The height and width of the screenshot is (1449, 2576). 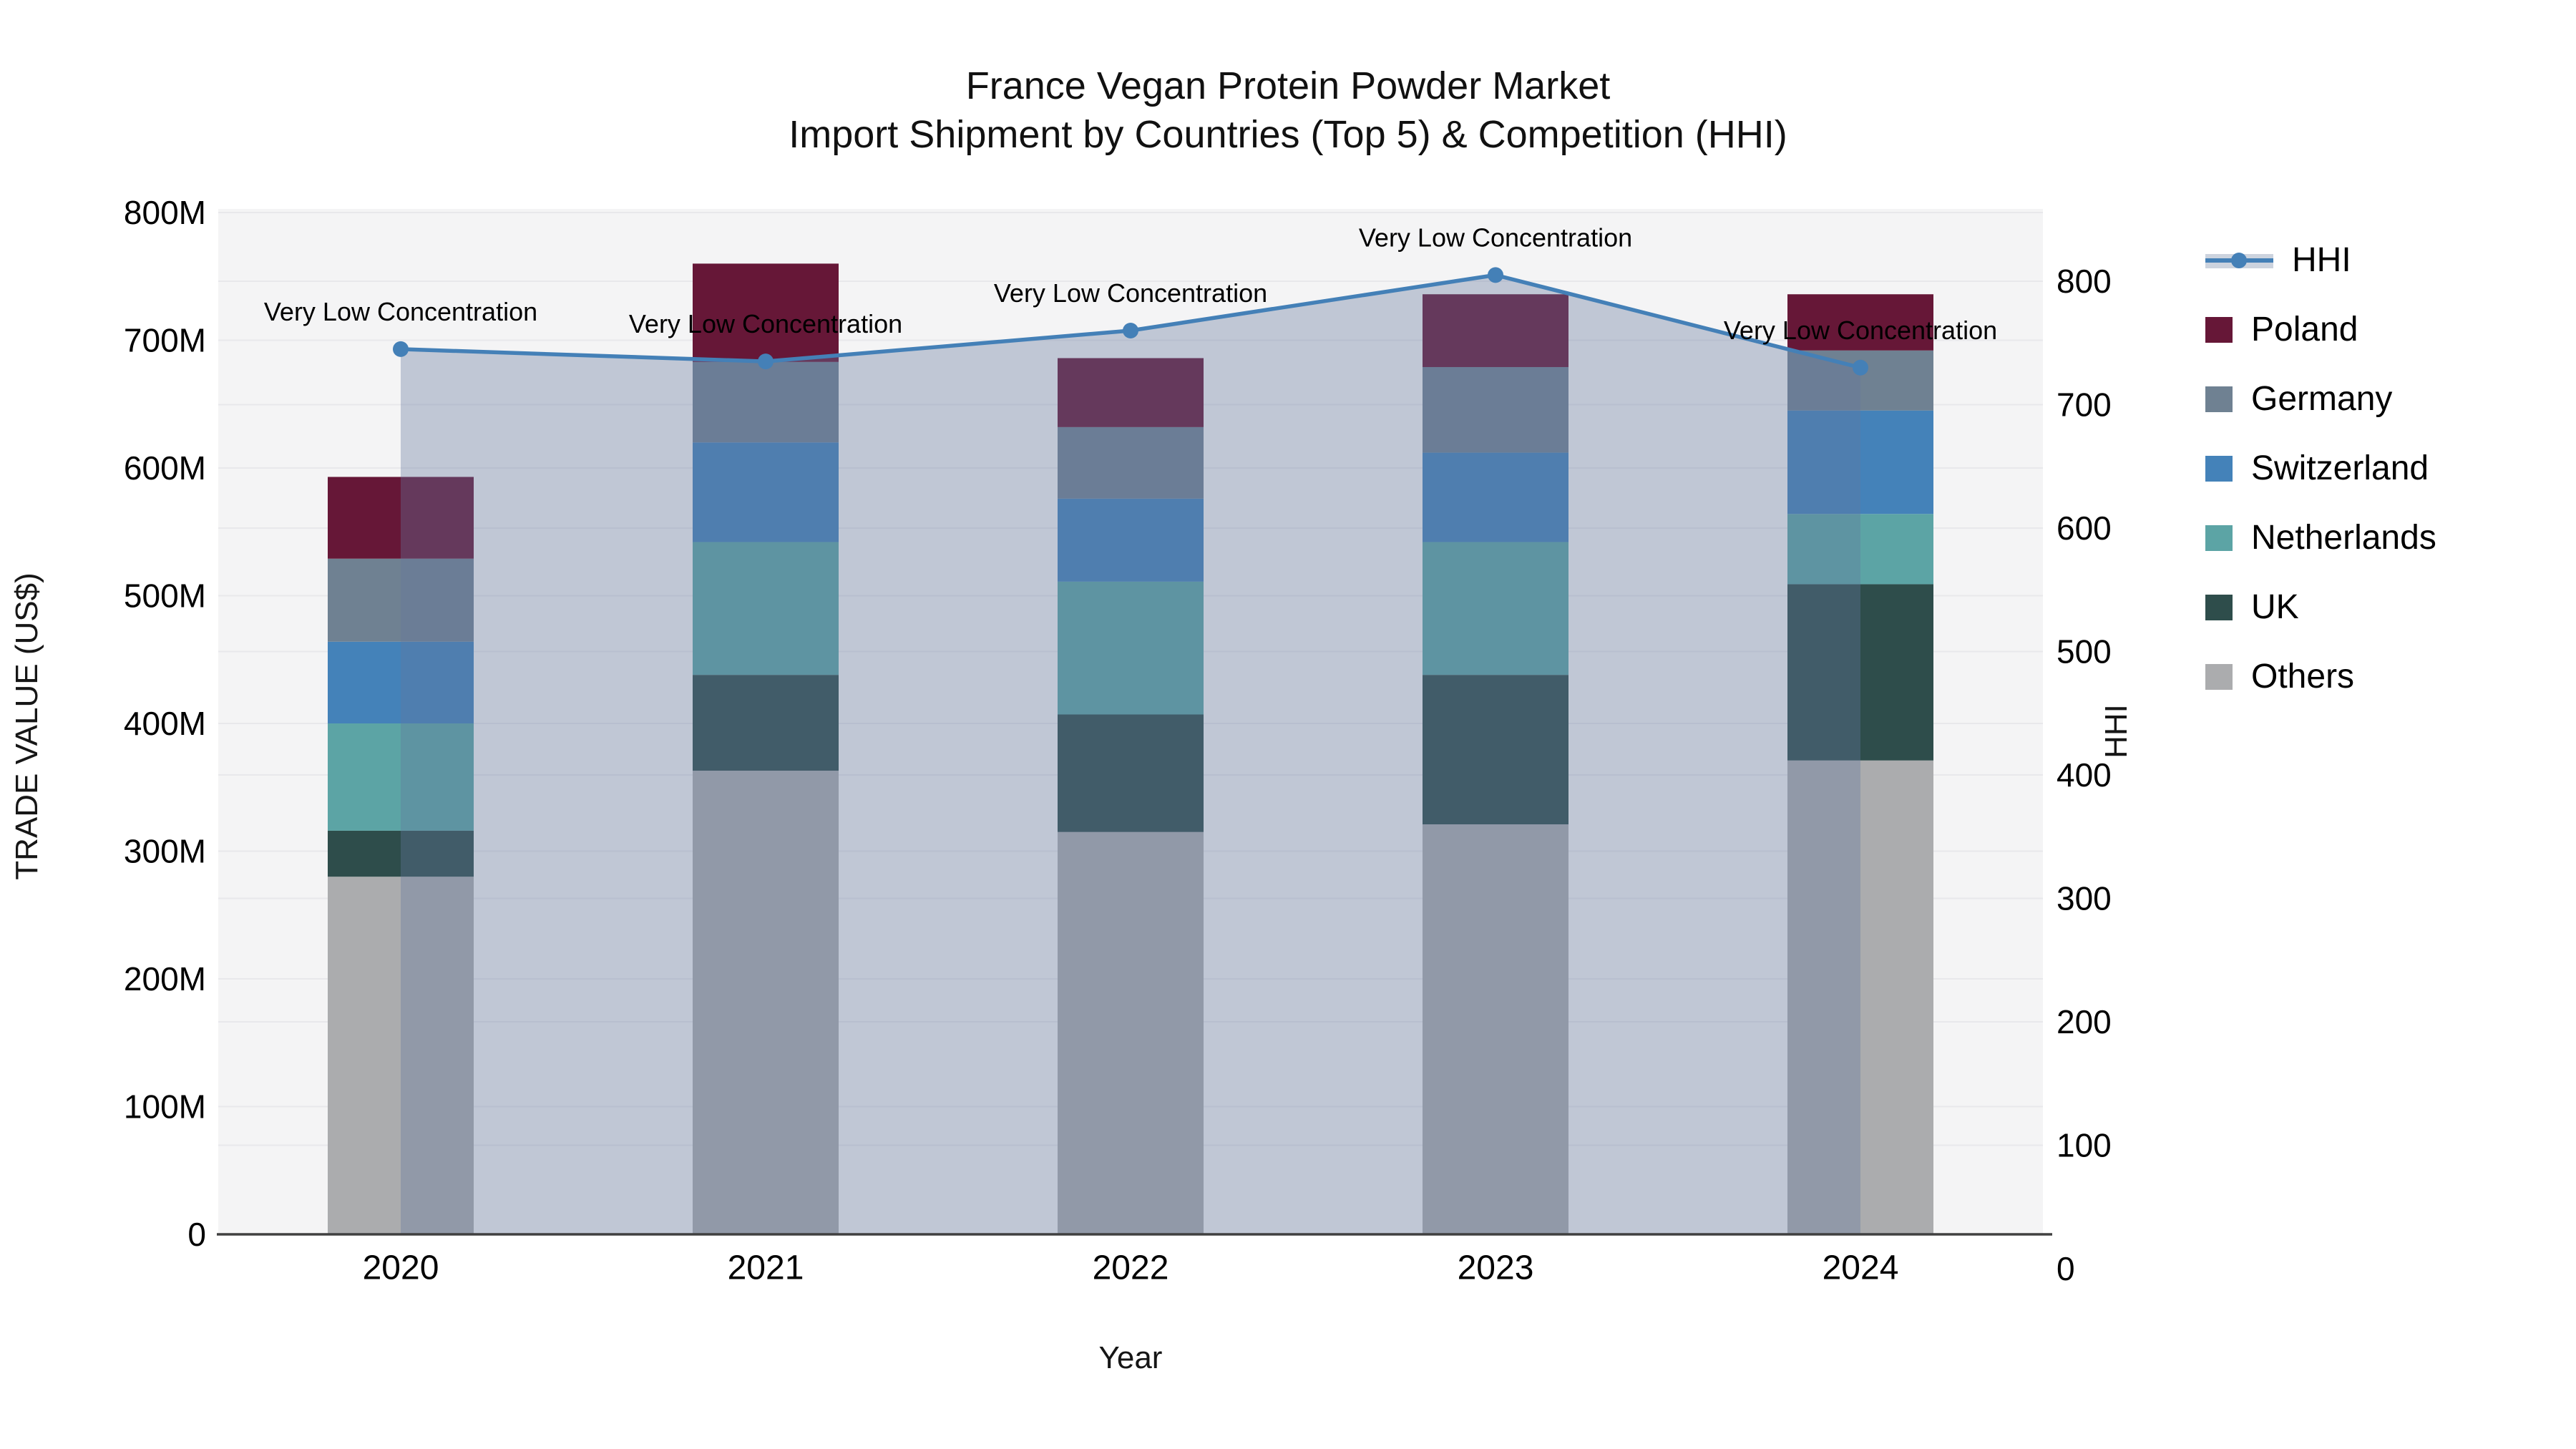 I want to click on legend-item-hhi: HHI, so click(x=2320, y=260).